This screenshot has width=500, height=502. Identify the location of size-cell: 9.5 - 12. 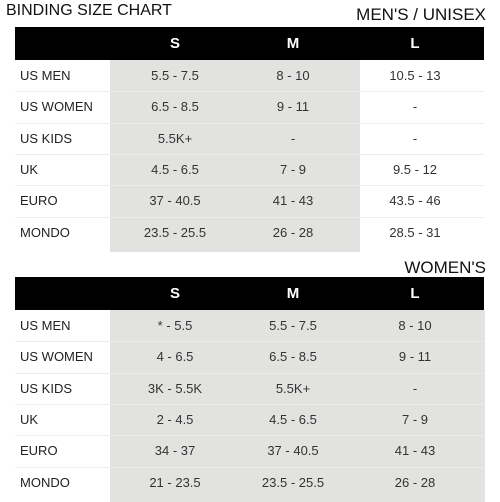
(415, 169).